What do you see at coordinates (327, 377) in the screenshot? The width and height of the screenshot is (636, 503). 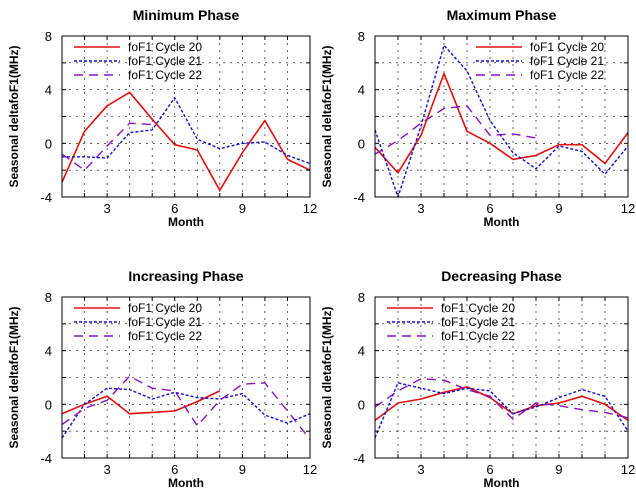 I see `y-axis-label: Seasonal dletafoF1(MHz)` at bounding box center [327, 377].